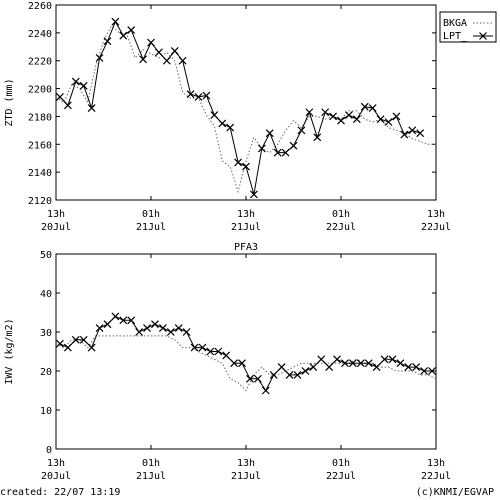 The image size is (500, 500). I want to click on chart-2-y-tick-label: 50, so click(46, 255).